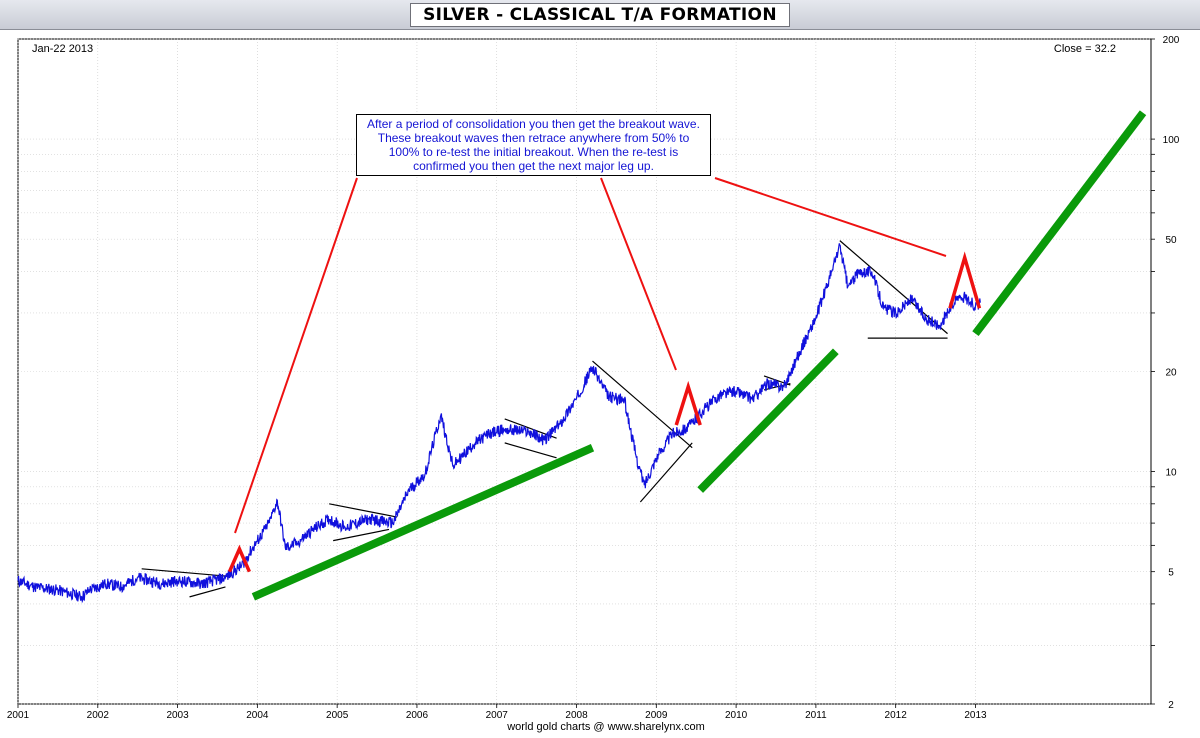  Describe the element at coordinates (1171, 573) in the screenshot. I see `y-tick-label: 5` at that location.